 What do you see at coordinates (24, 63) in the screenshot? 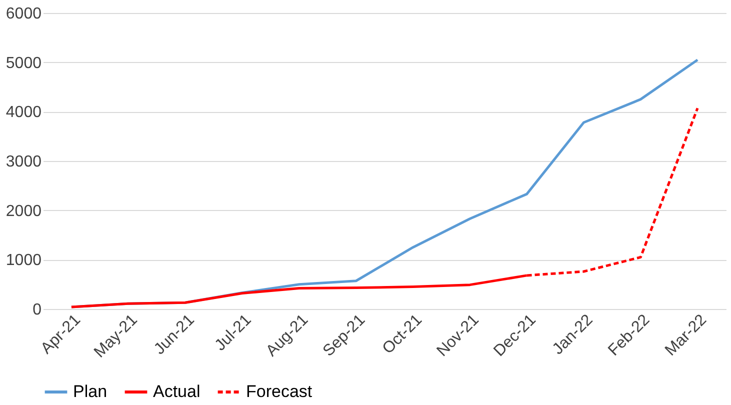
I see `y-tick-label: 5000` at bounding box center [24, 63].